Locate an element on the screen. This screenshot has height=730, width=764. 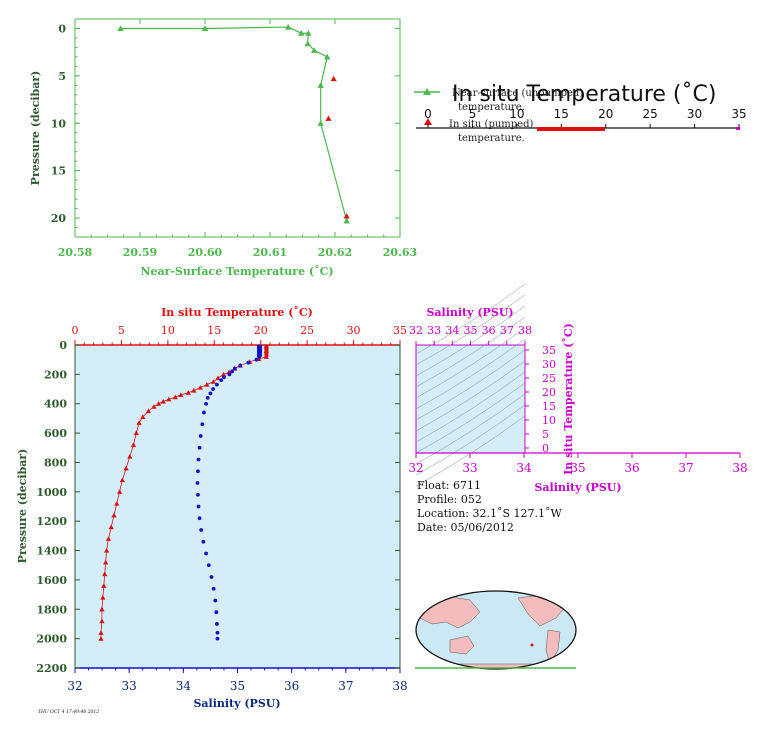
main-pres-tick-label: 1000 is located at coordinates (51, 492).